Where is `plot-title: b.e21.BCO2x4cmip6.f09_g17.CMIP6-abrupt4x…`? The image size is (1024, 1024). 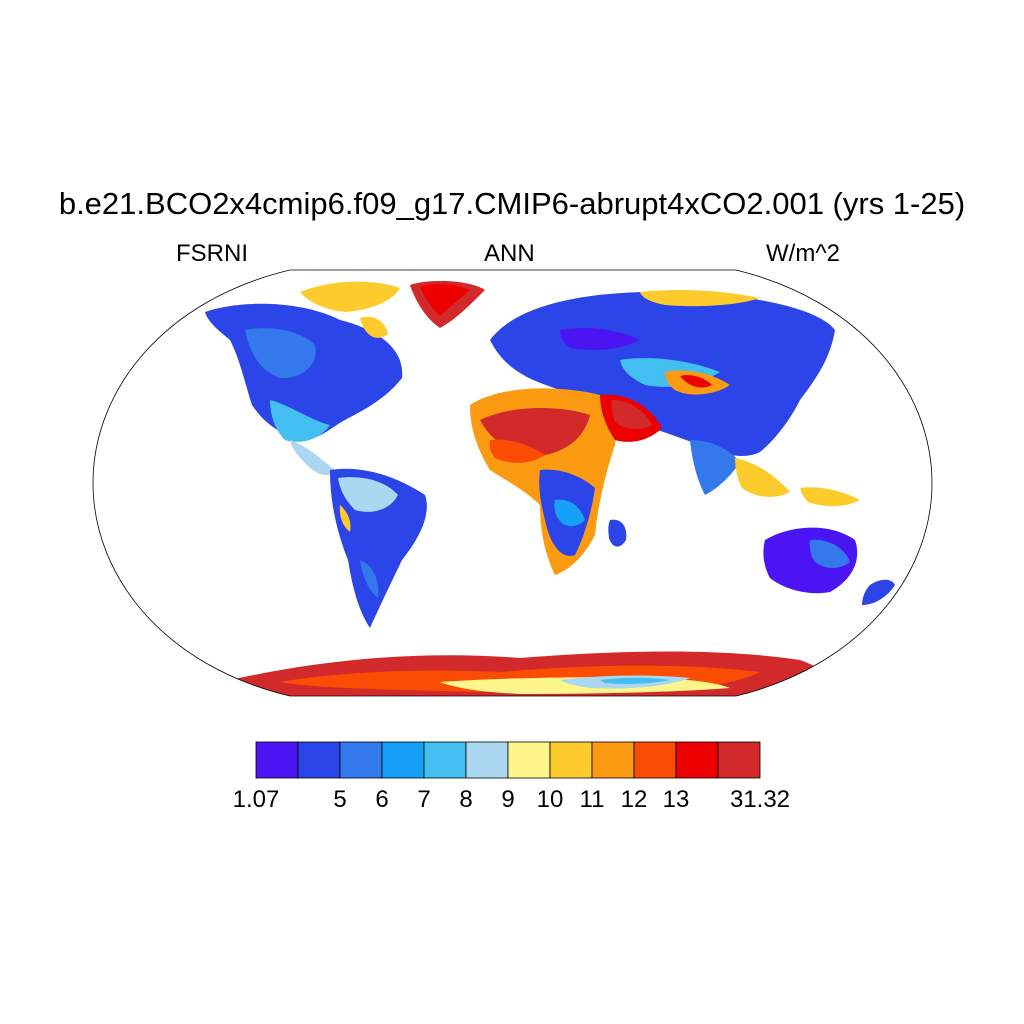 plot-title: b.e21.BCO2x4cmip6.f09_g17.CMIP6-abrupt4x… is located at coordinates (512, 203).